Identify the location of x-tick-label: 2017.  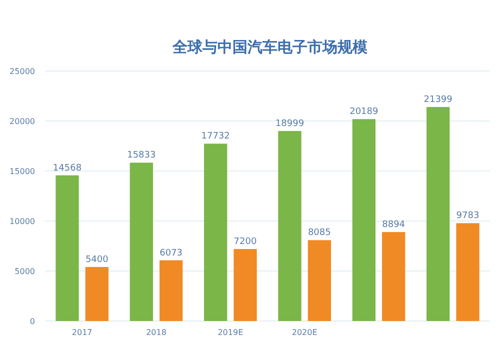
(82, 332).